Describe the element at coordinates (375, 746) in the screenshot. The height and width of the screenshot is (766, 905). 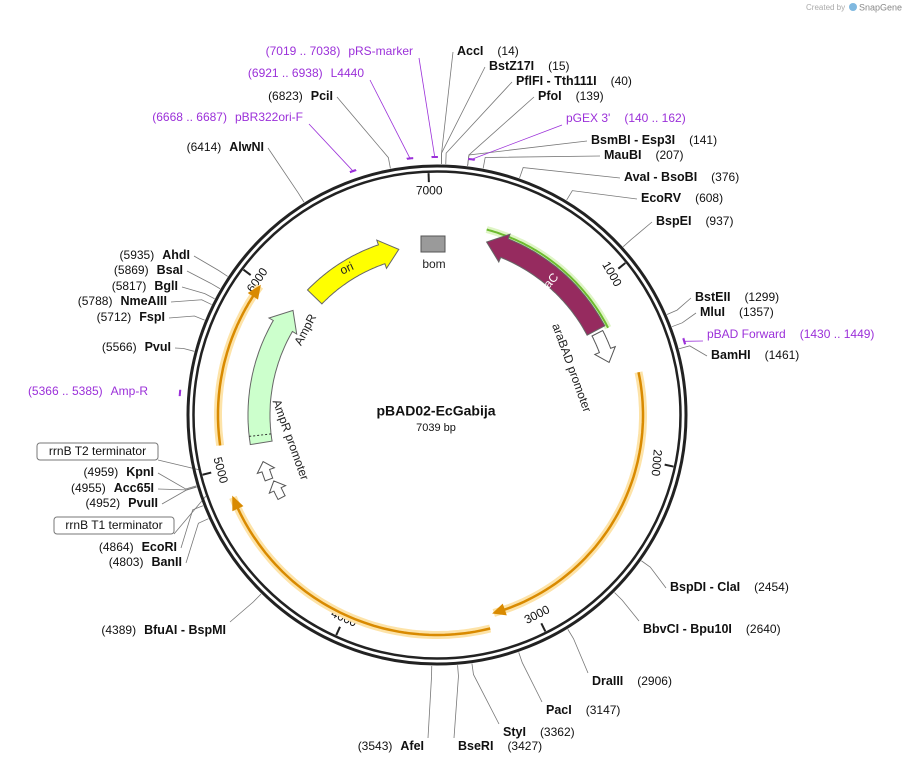
I see `site-position: (3543)` at that location.